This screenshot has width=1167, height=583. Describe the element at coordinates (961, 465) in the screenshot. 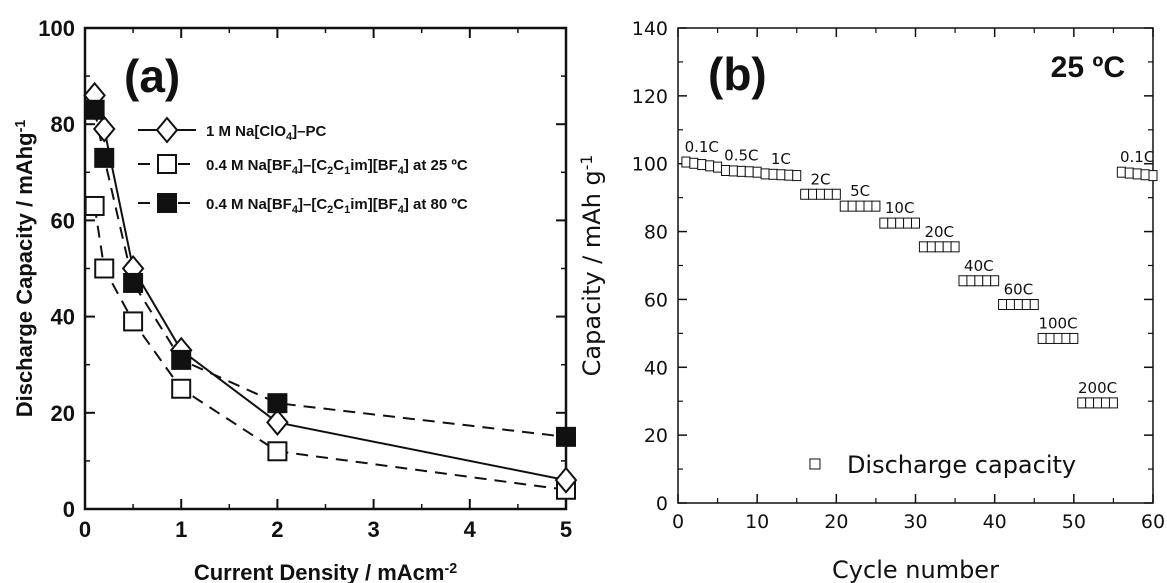

I see `legend-label-b: Discharge capacity` at that location.